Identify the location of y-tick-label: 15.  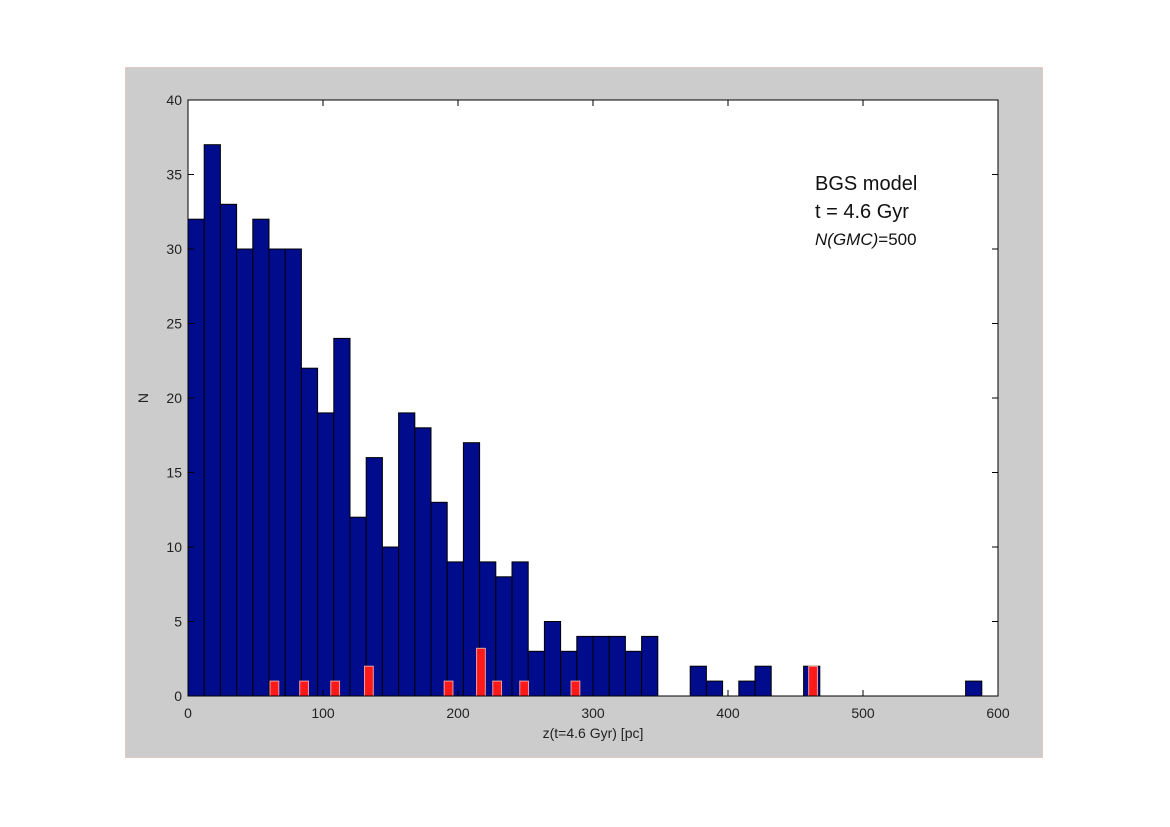
(174, 473).